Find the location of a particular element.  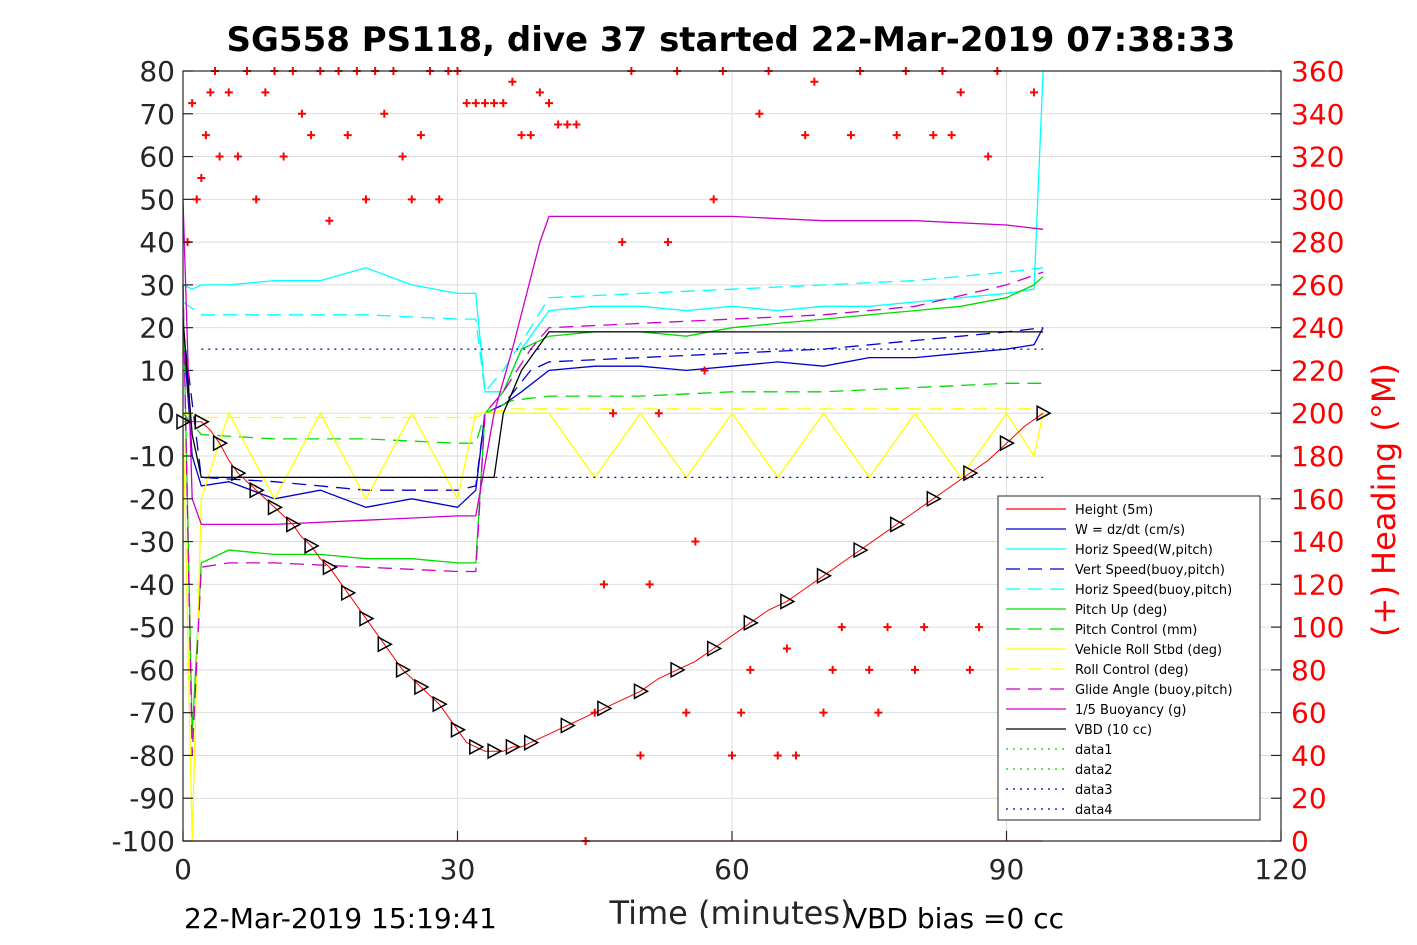

left-tick-label: -60 is located at coordinates (152, 670).